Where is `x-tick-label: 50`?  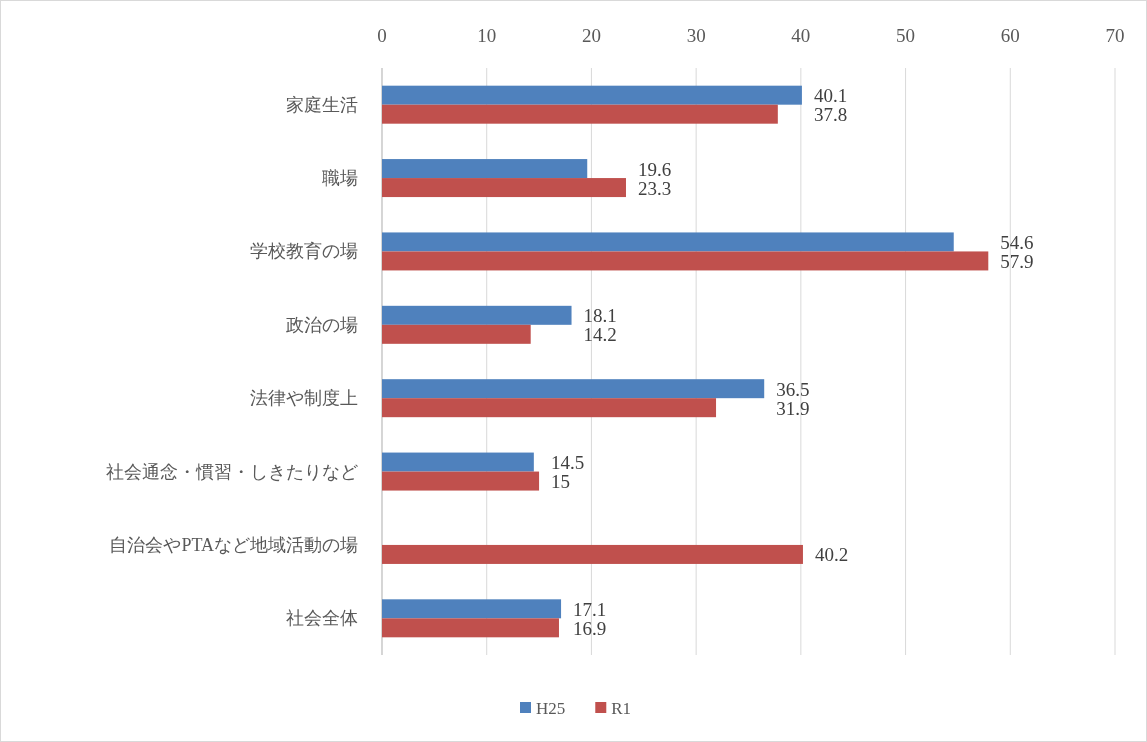
x-tick-label: 50 is located at coordinates (906, 35).